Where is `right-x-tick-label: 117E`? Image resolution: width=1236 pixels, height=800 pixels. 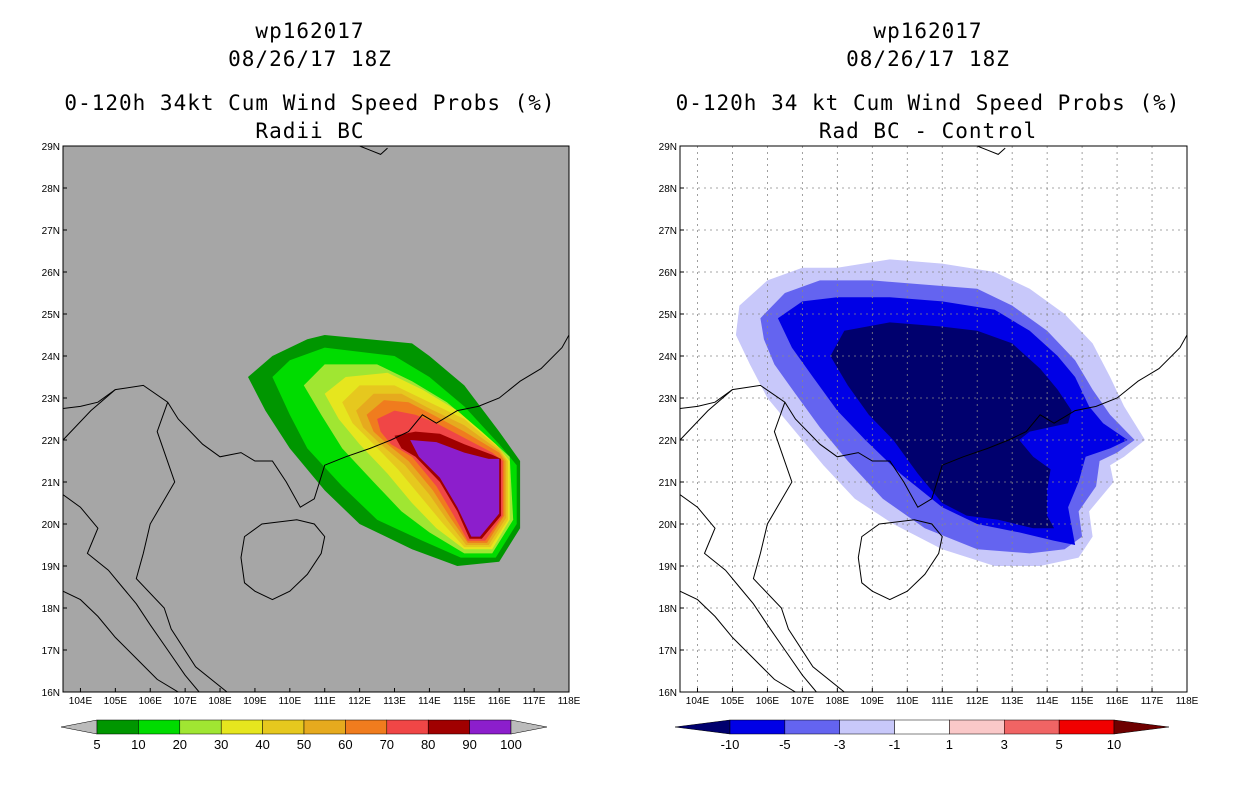 right-x-tick-label: 117E is located at coordinates (1152, 701).